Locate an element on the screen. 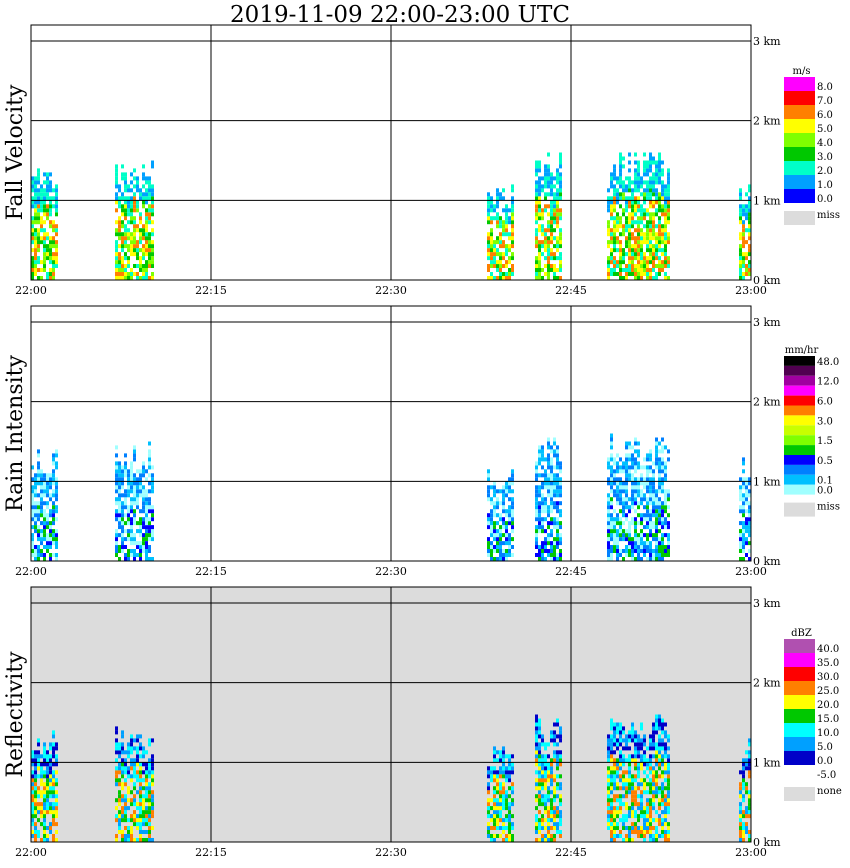 This screenshot has width=850, height=868. x-tick-label: 22:00 is located at coordinates (31, 852).